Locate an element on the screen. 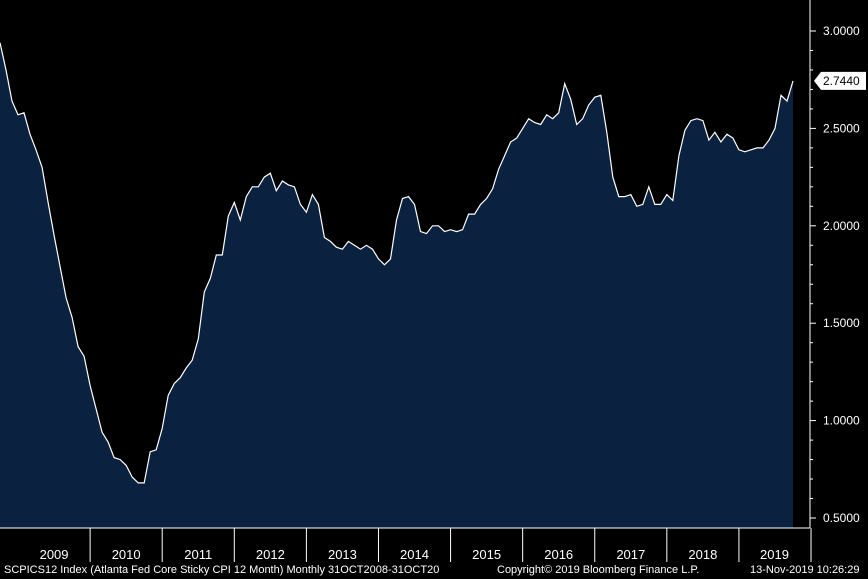  footer-timestamp: 13-Nov-2019 10:26:29 is located at coordinates (805, 570).